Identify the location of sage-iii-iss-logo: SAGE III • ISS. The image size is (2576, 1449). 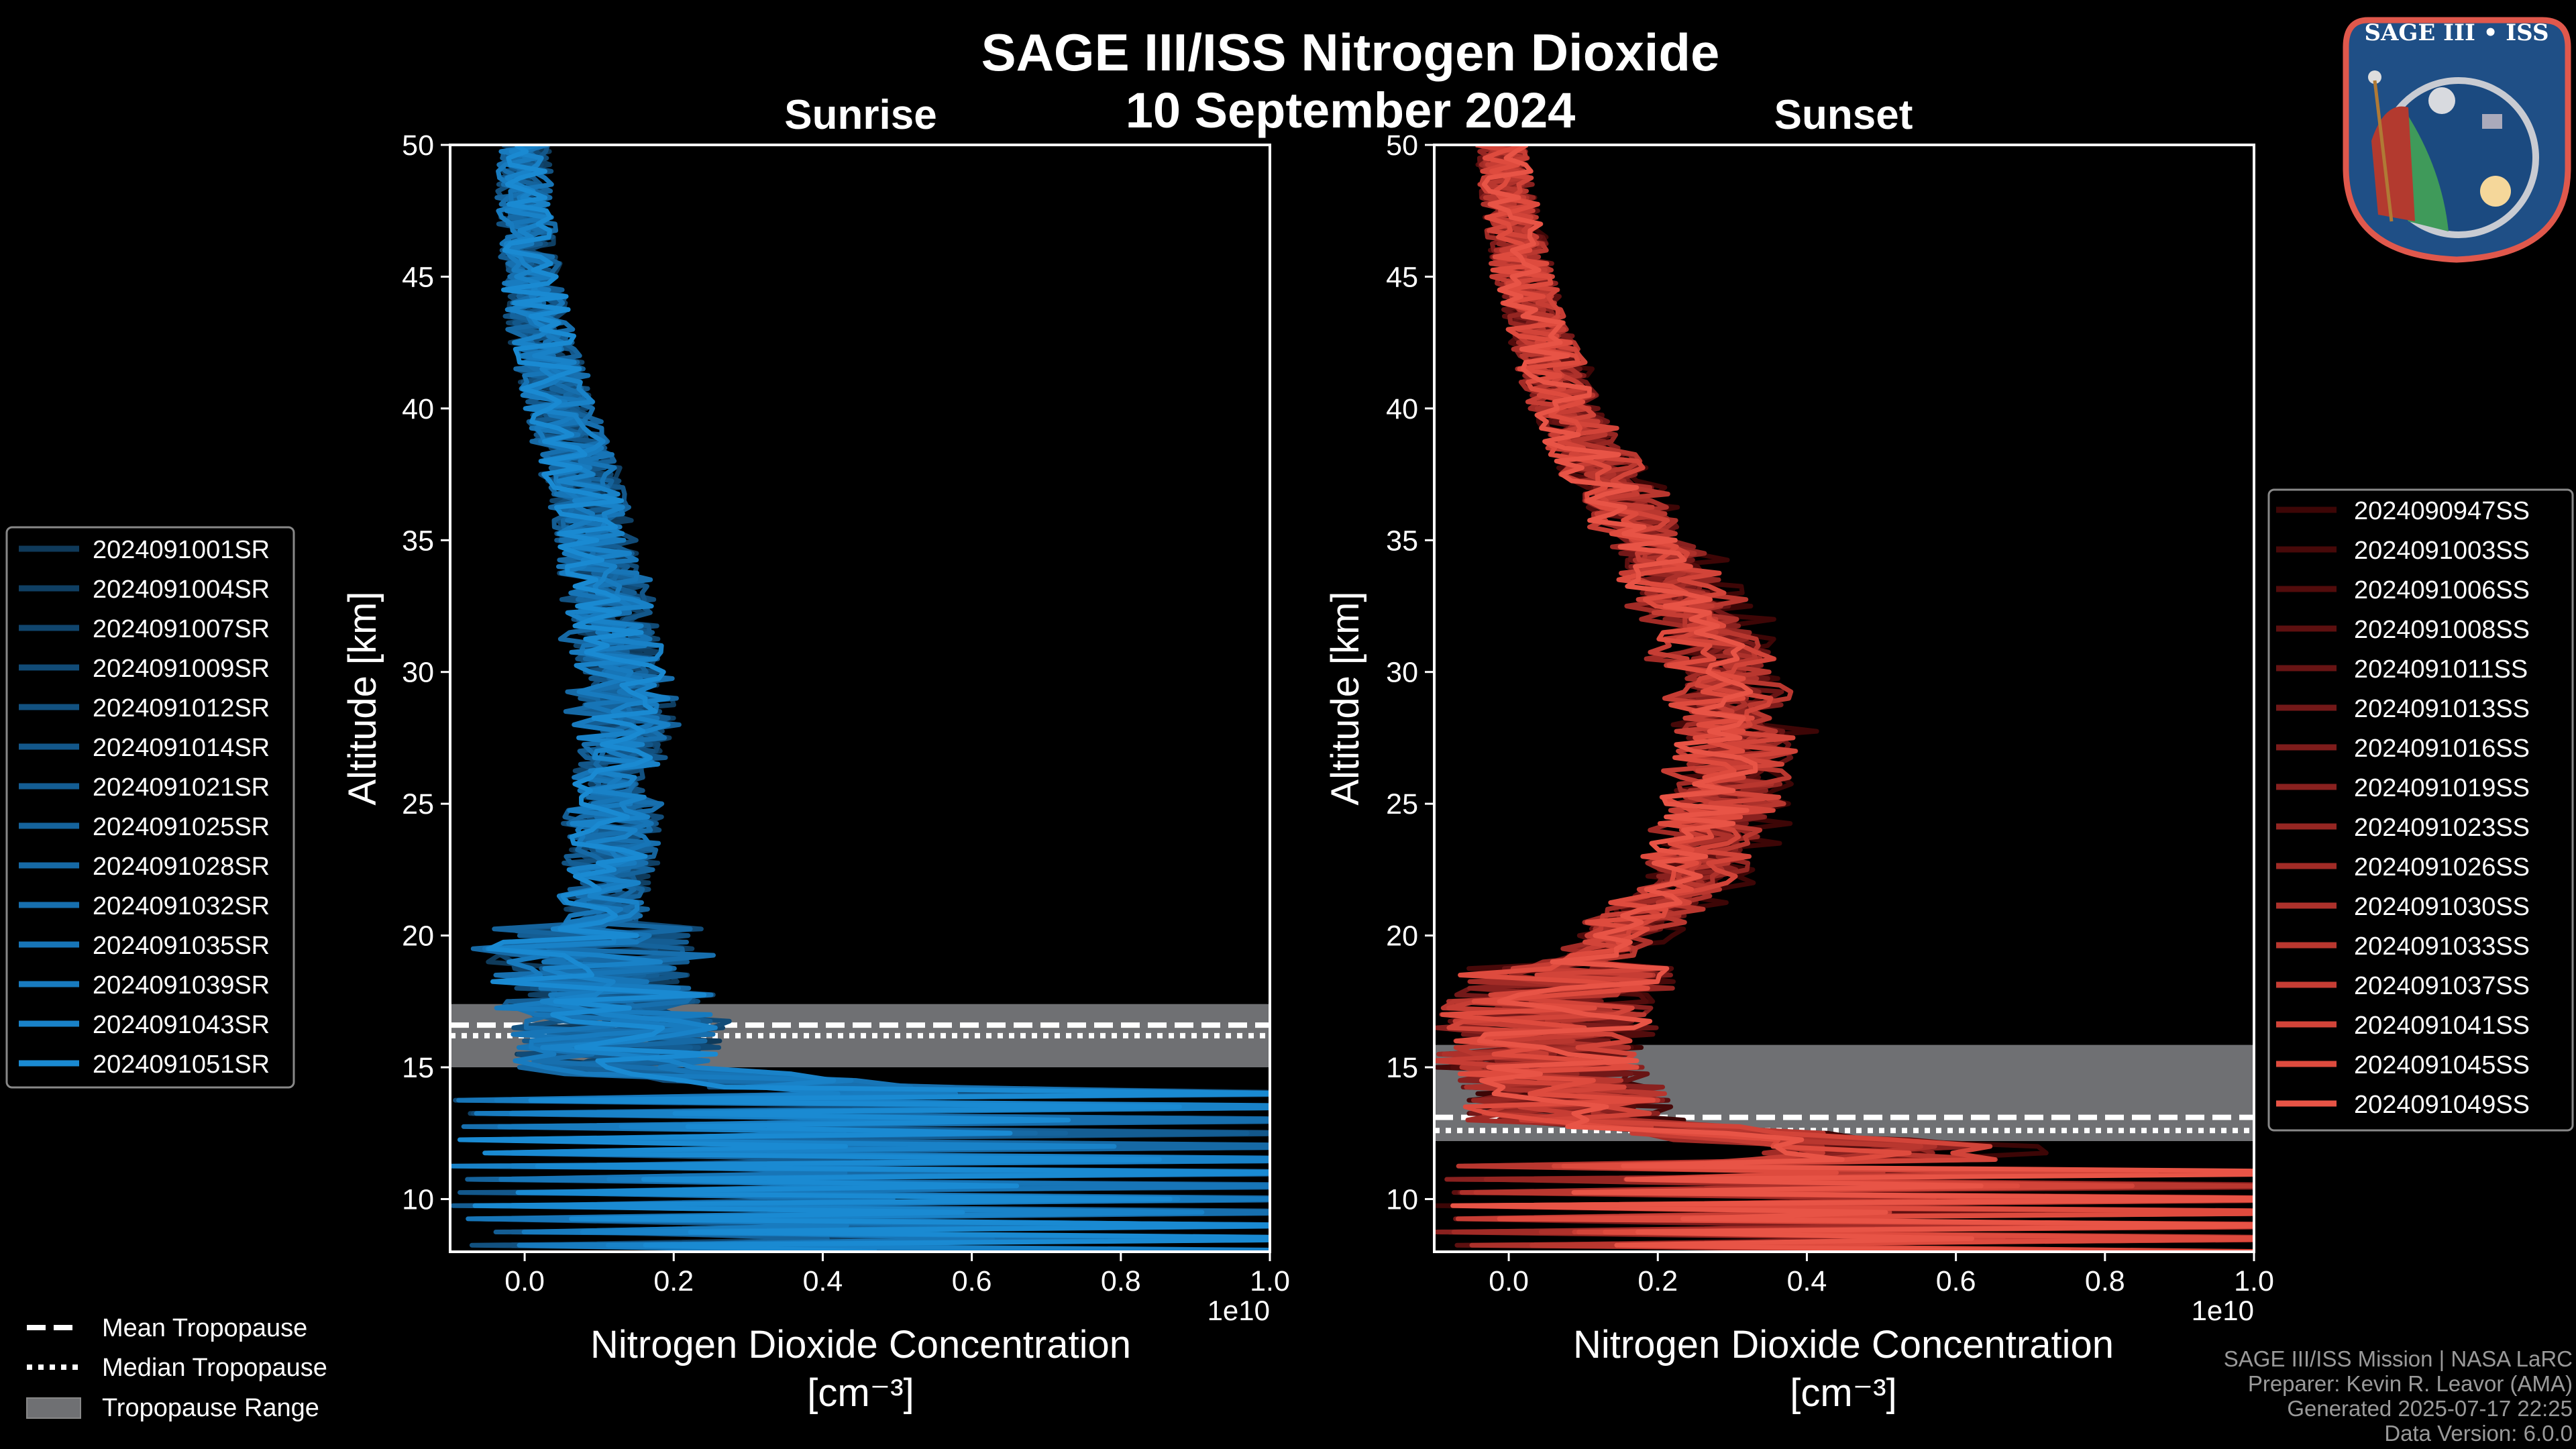
(2457, 140).